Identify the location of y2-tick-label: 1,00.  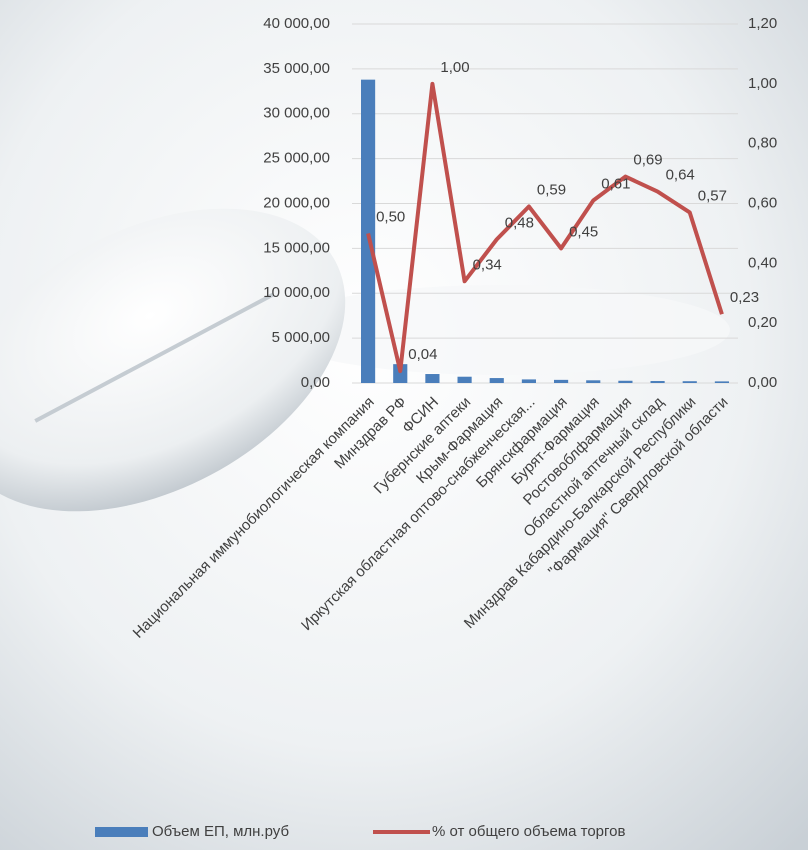
(762, 83).